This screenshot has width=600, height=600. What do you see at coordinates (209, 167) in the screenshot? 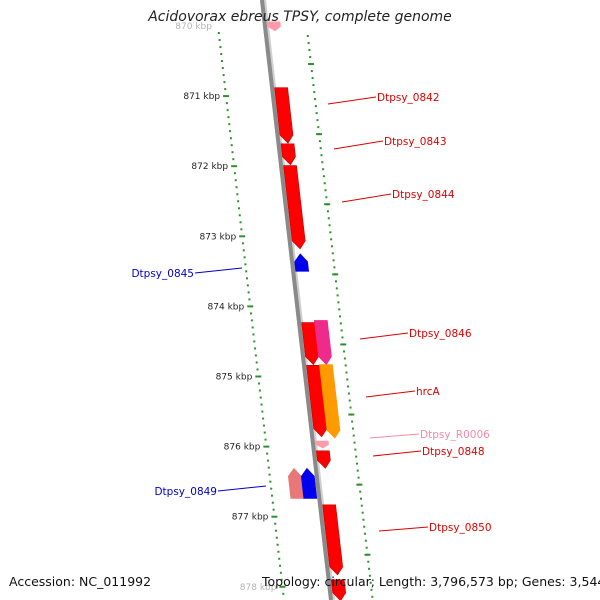
I see `ruler-label: 872 kbp` at bounding box center [209, 167].